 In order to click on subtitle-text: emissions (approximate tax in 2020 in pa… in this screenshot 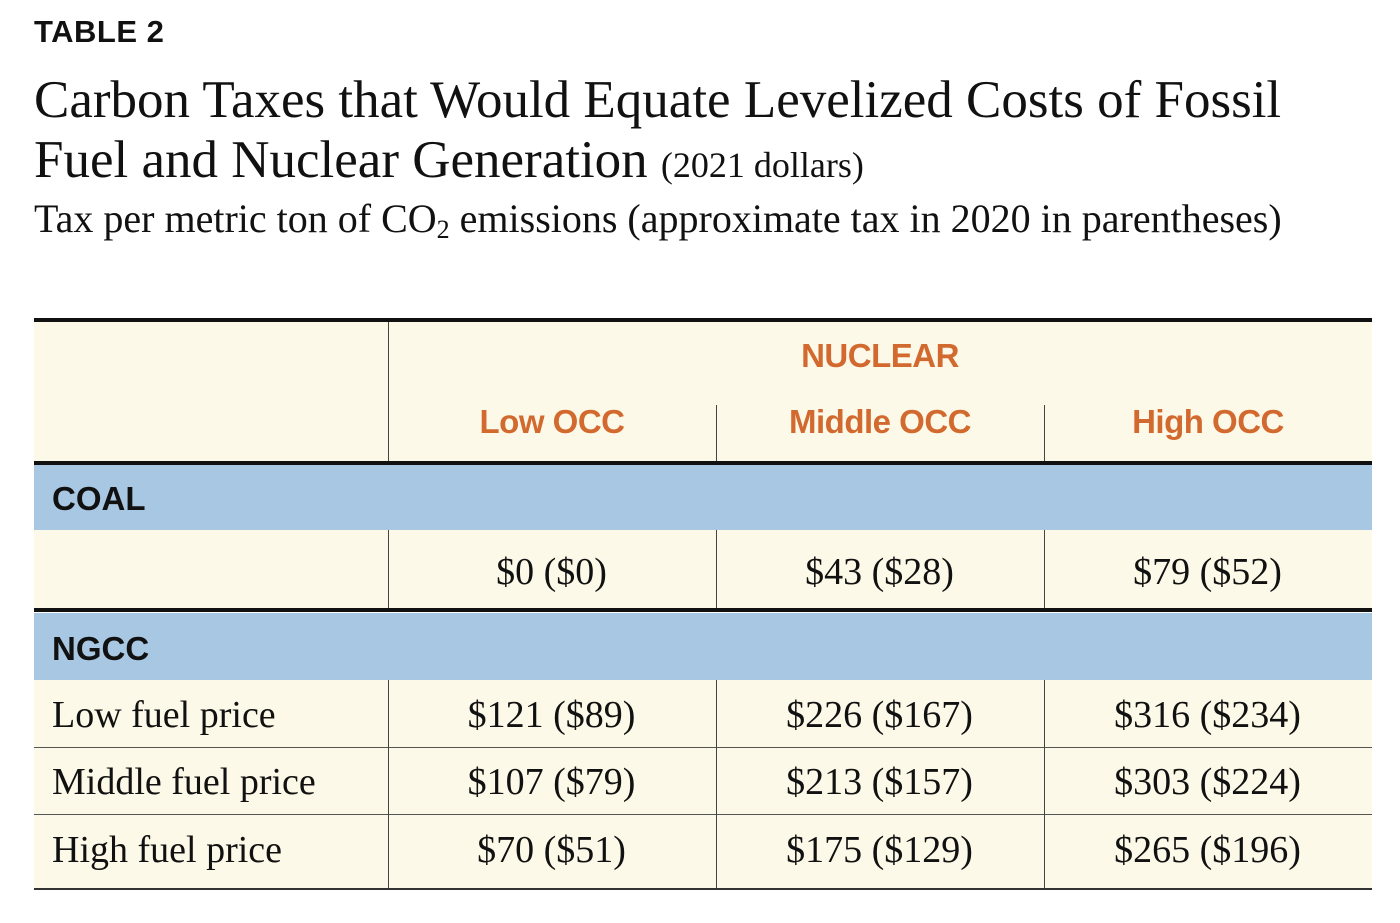, I will do `click(865, 218)`.